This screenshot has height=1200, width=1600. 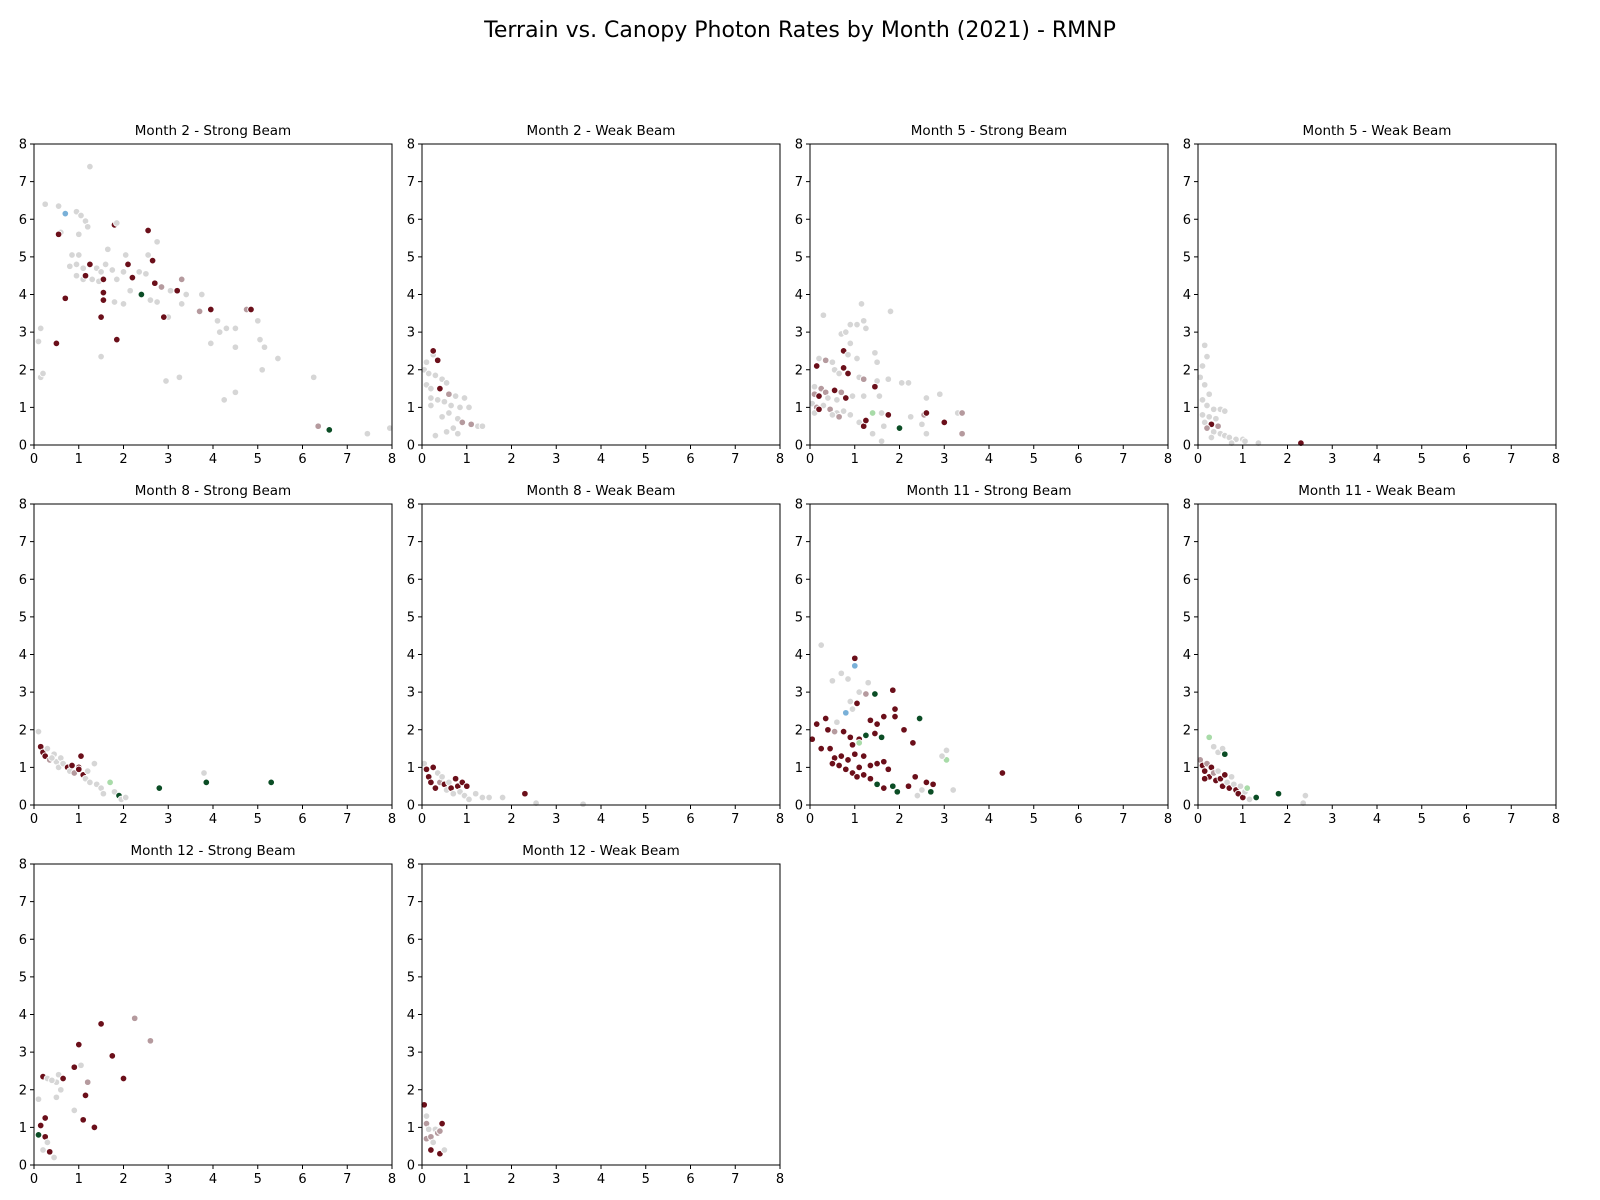 I want to click on y-tick-label: 2, so click(x=411, y=1090).